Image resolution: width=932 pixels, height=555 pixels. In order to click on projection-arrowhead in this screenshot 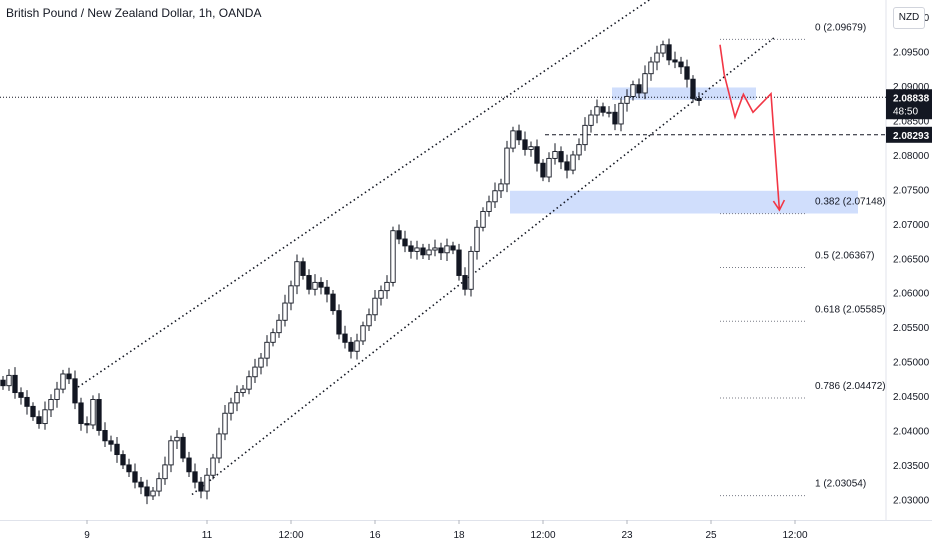, I will do `click(779, 205)`.